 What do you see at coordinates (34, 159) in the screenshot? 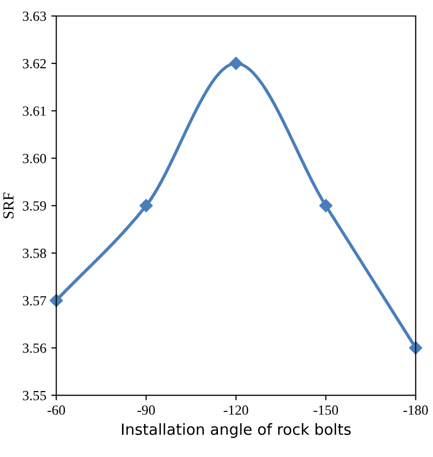
I see `y-tick-label: 3.60` at bounding box center [34, 159].